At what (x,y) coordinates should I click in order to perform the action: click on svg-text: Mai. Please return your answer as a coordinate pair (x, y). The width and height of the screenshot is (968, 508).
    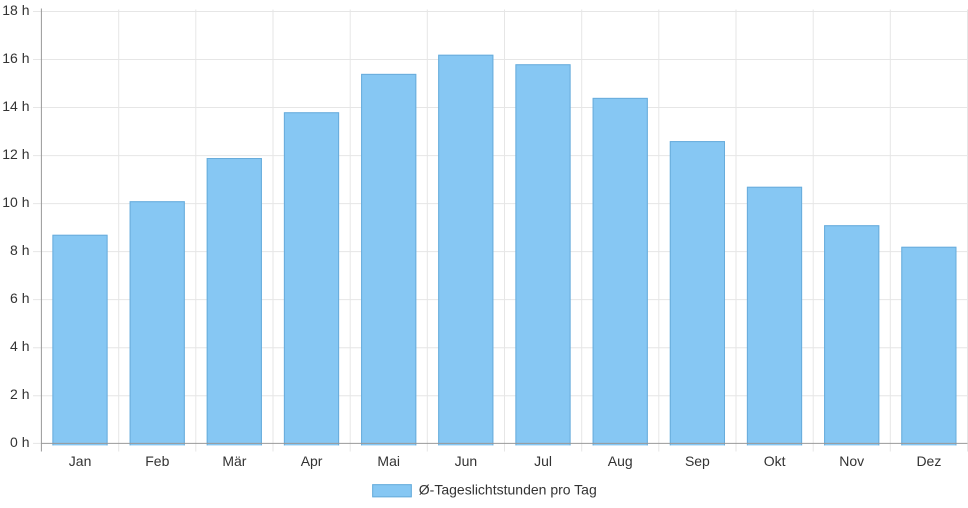
    Looking at the image, I should click on (388, 461).